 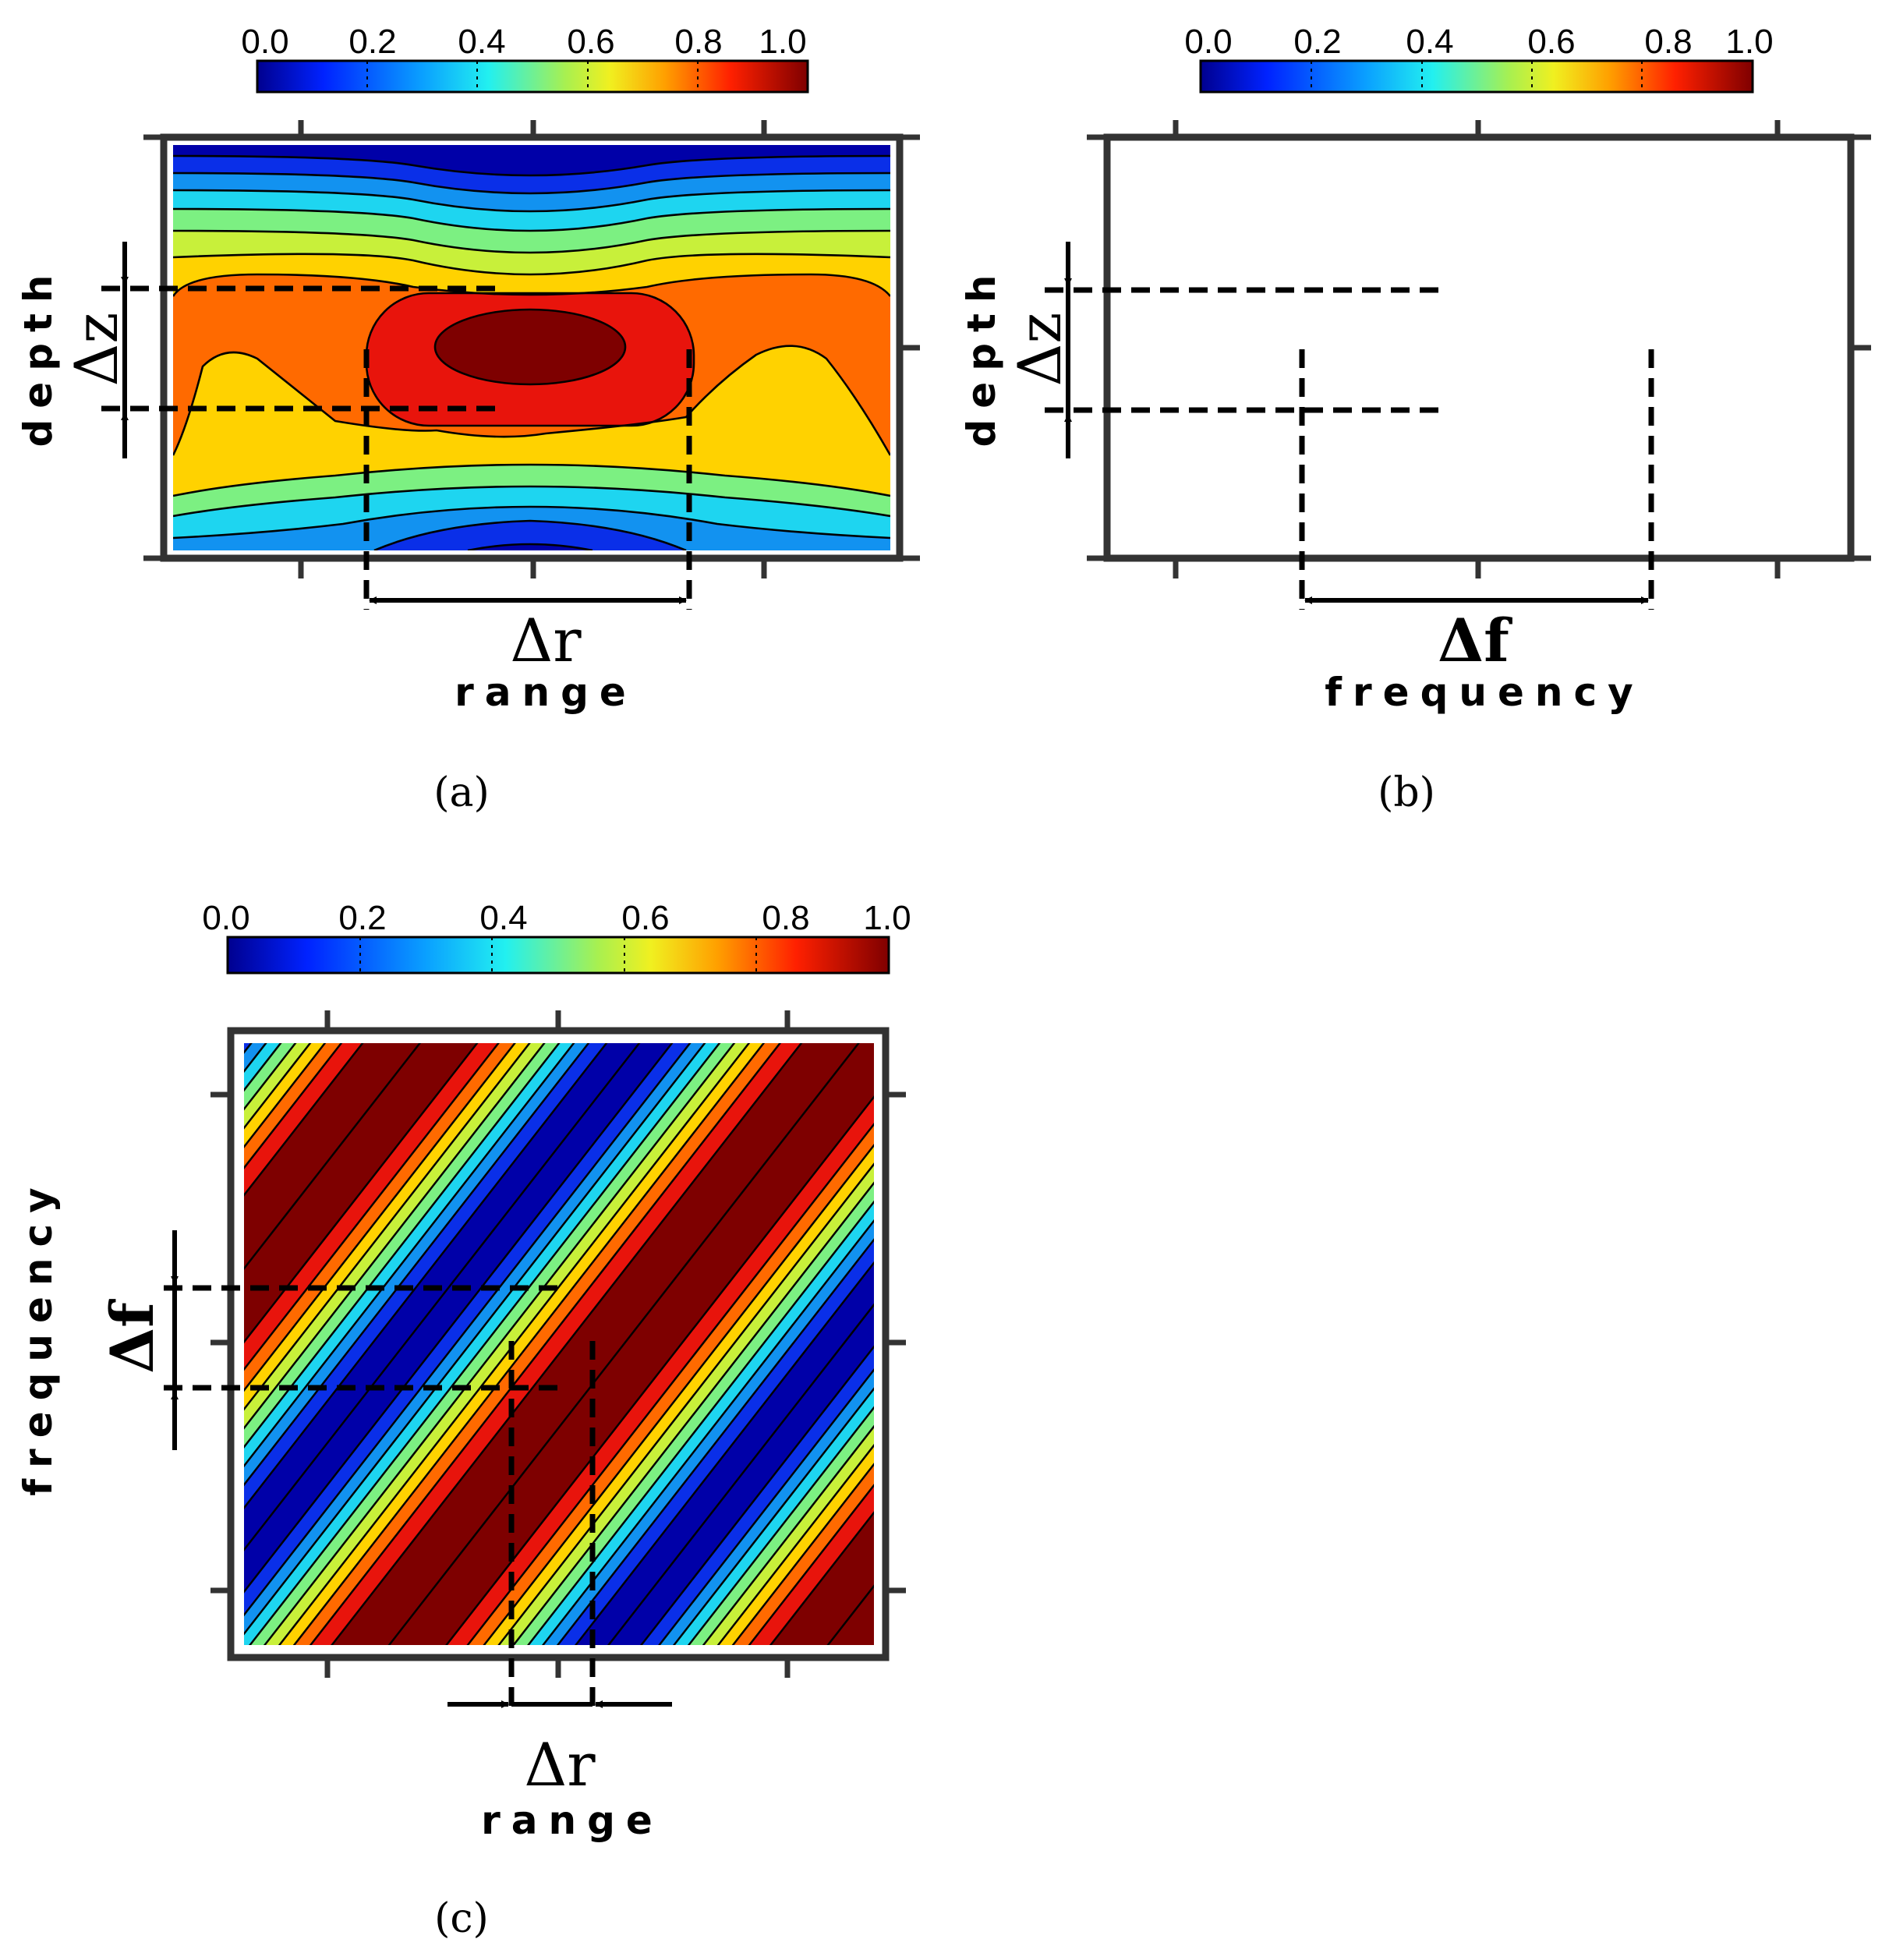 What do you see at coordinates (362, 918) in the screenshot?
I see `colorbar-c-tick-1: 0.2` at bounding box center [362, 918].